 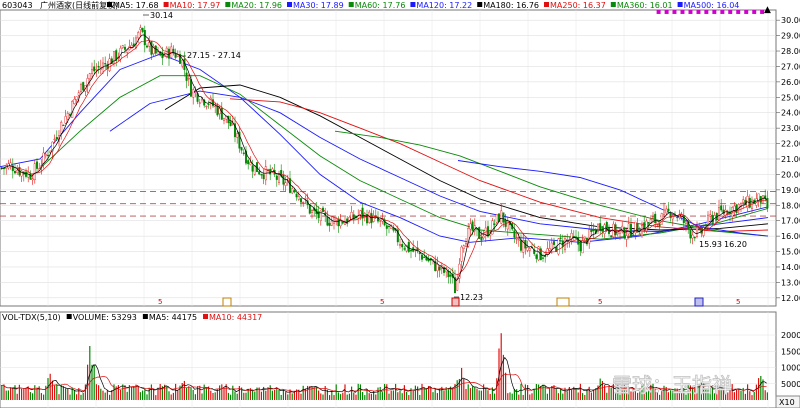 I want to click on price-tick-label: 21.00, so click(x=790, y=159).